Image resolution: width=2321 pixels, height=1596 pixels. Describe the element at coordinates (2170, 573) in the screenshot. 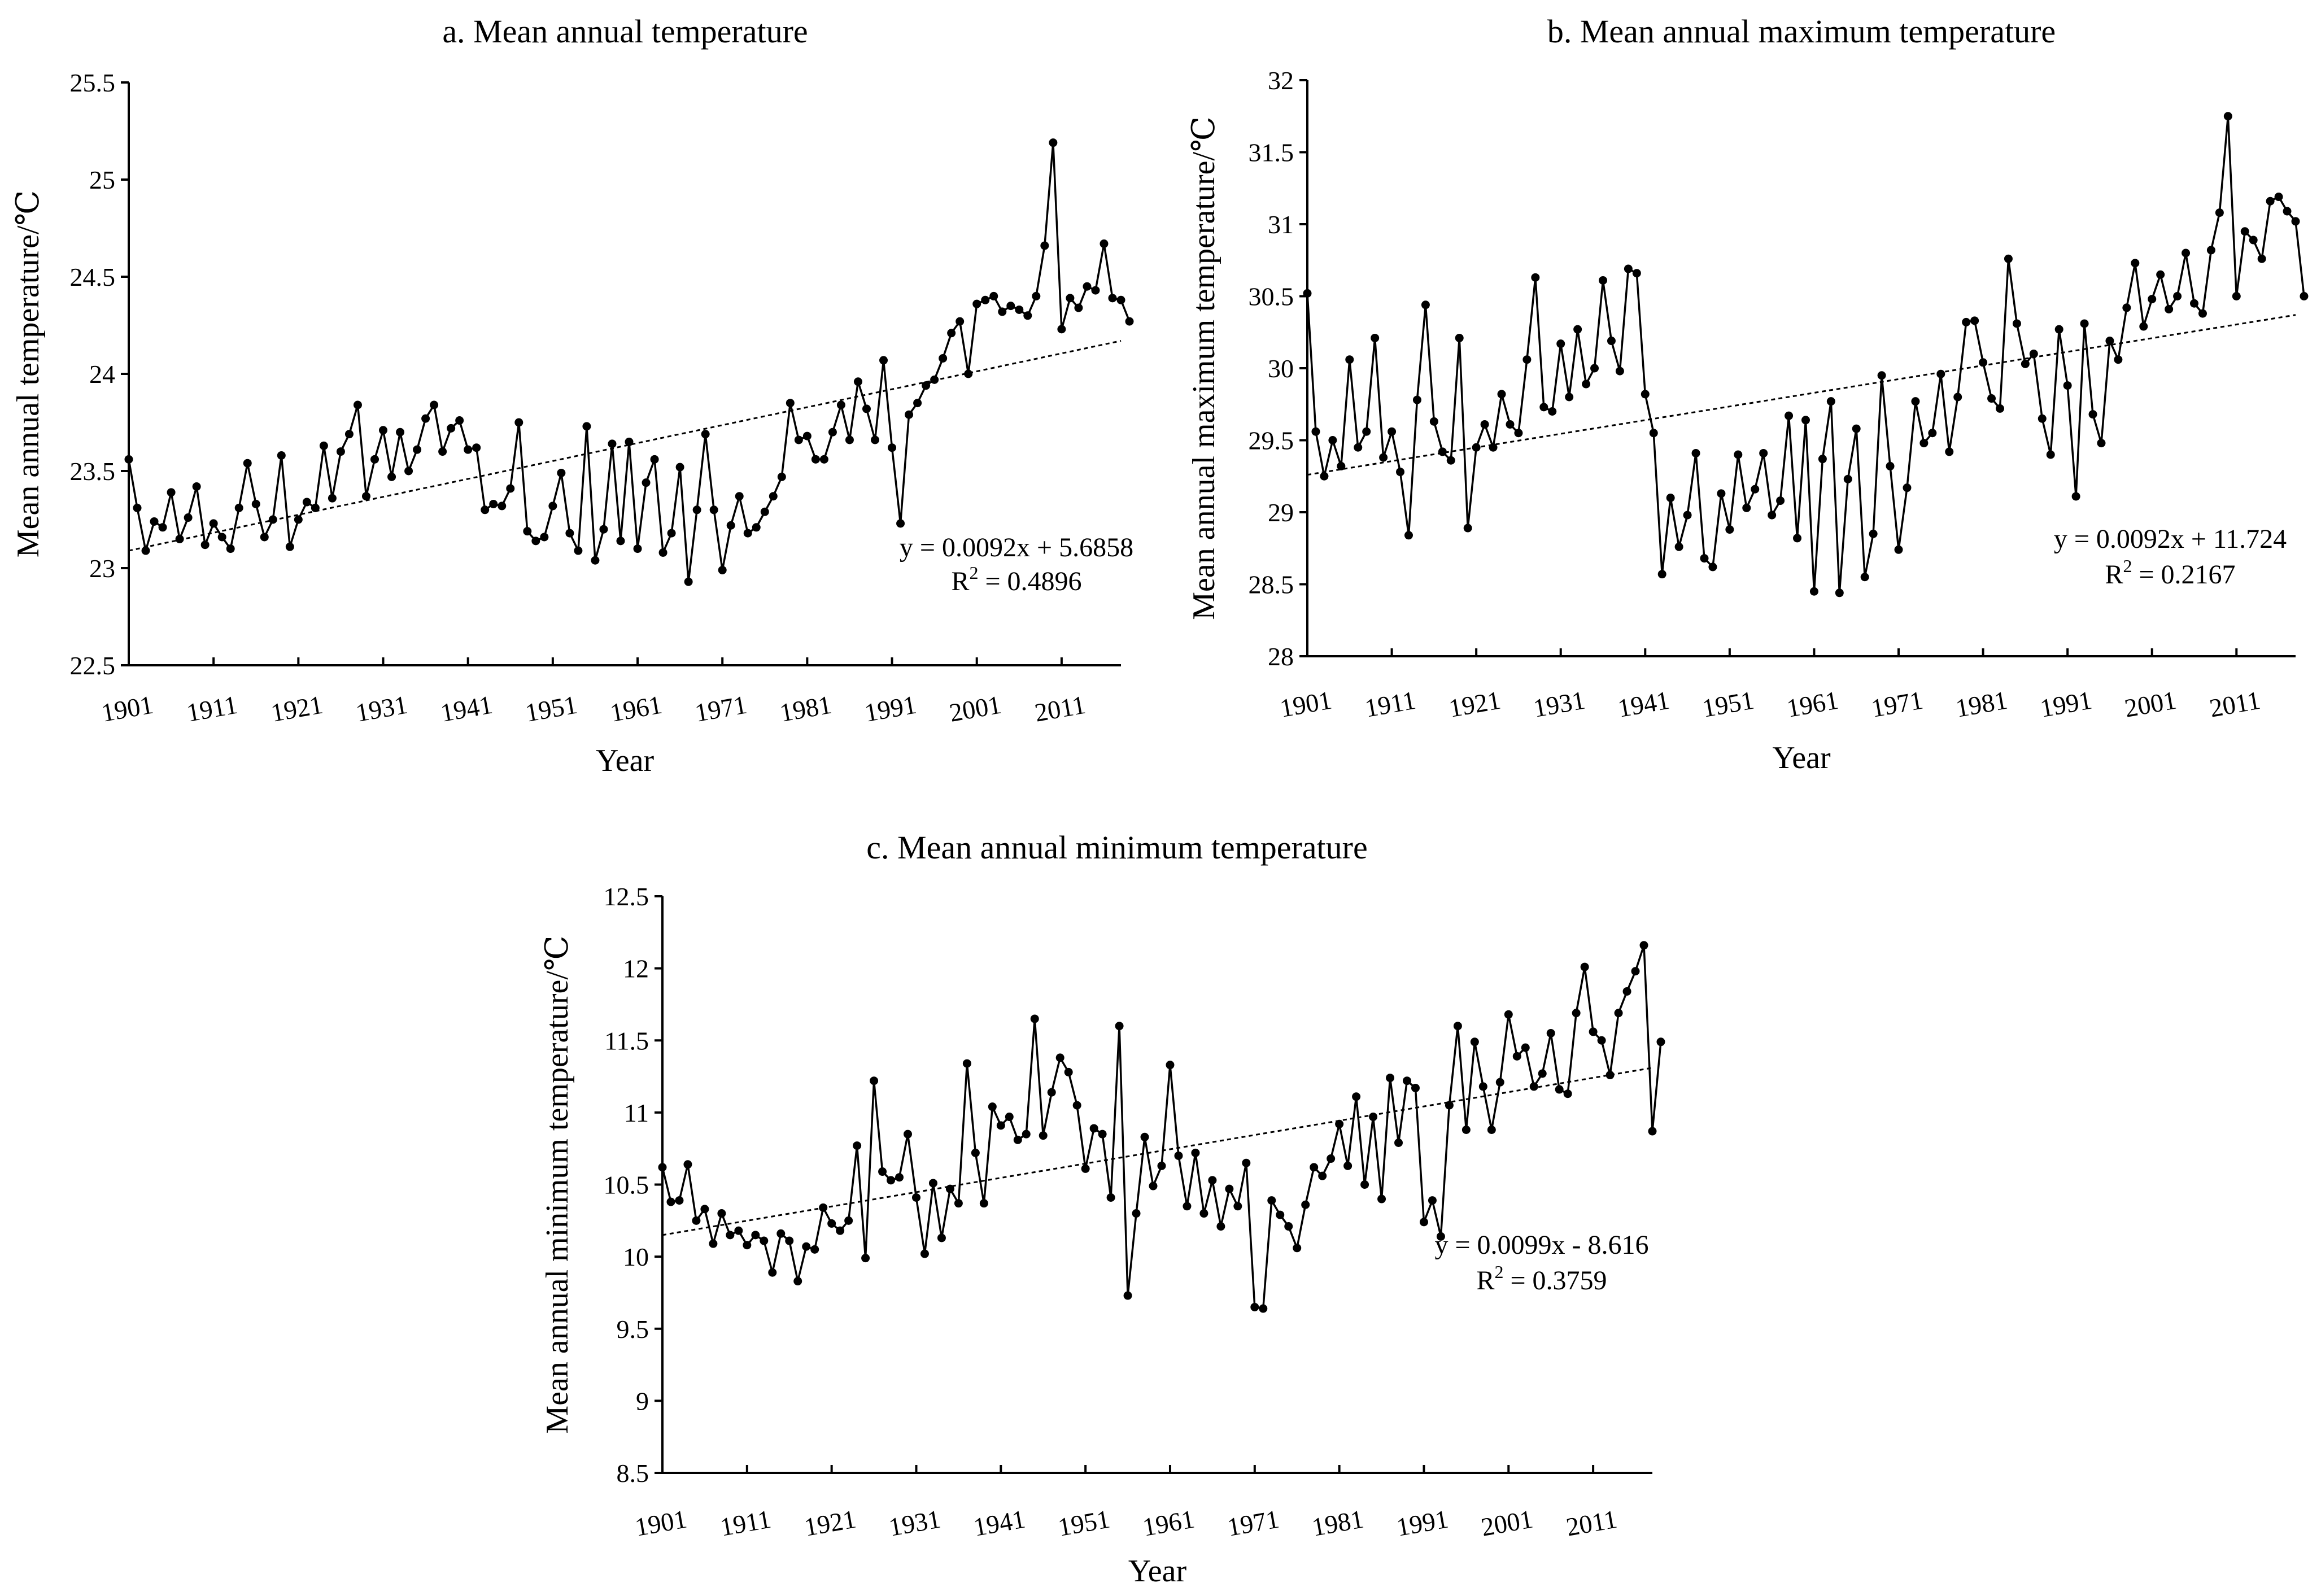

I see `r-squared-b: R2 = 0.2167` at that location.